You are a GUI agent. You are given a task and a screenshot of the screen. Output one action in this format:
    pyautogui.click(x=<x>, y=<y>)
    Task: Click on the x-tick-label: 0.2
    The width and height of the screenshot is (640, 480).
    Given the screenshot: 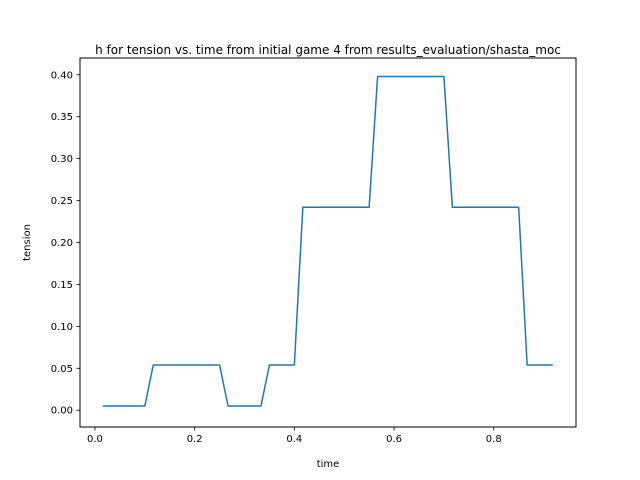 What is the action you would take?
    pyautogui.click(x=195, y=439)
    